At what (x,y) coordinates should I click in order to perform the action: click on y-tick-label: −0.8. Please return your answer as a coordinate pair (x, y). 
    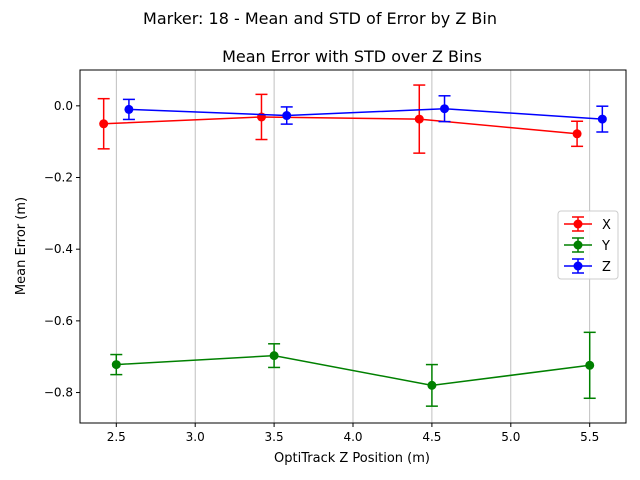
    Looking at the image, I should click on (58, 393).